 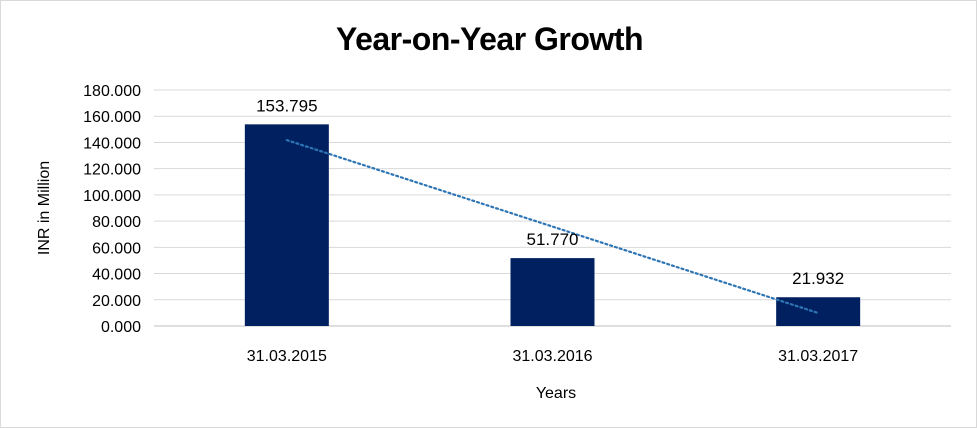 I want to click on y-tick-label: 0.000, so click(x=121, y=327).